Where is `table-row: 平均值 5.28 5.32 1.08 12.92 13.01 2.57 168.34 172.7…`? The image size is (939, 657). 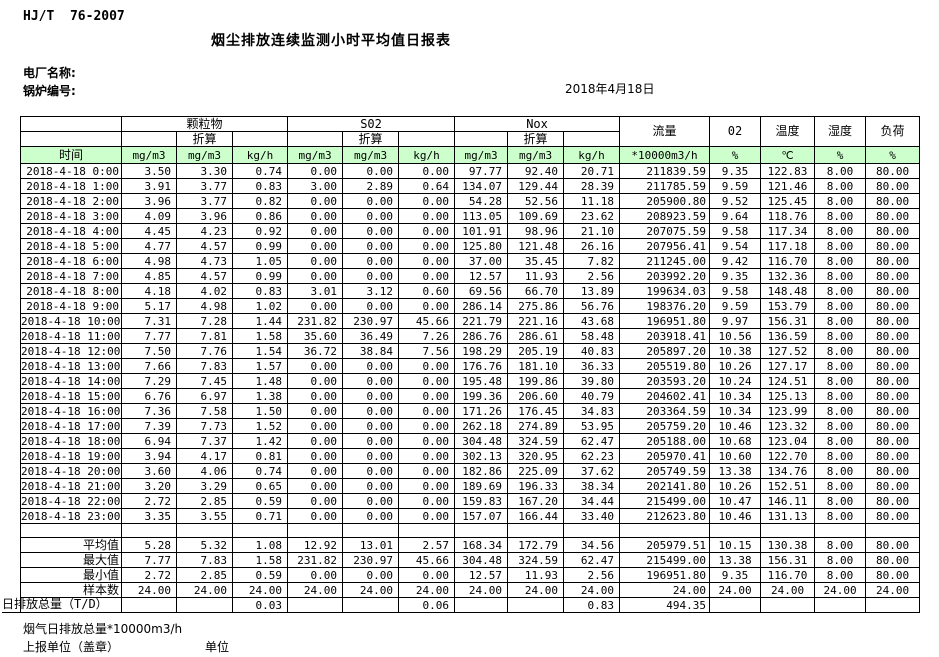
table-row: 平均值 5.28 5.32 1.08 12.92 13.01 2.57 168.34 172.7… is located at coordinates (470, 545).